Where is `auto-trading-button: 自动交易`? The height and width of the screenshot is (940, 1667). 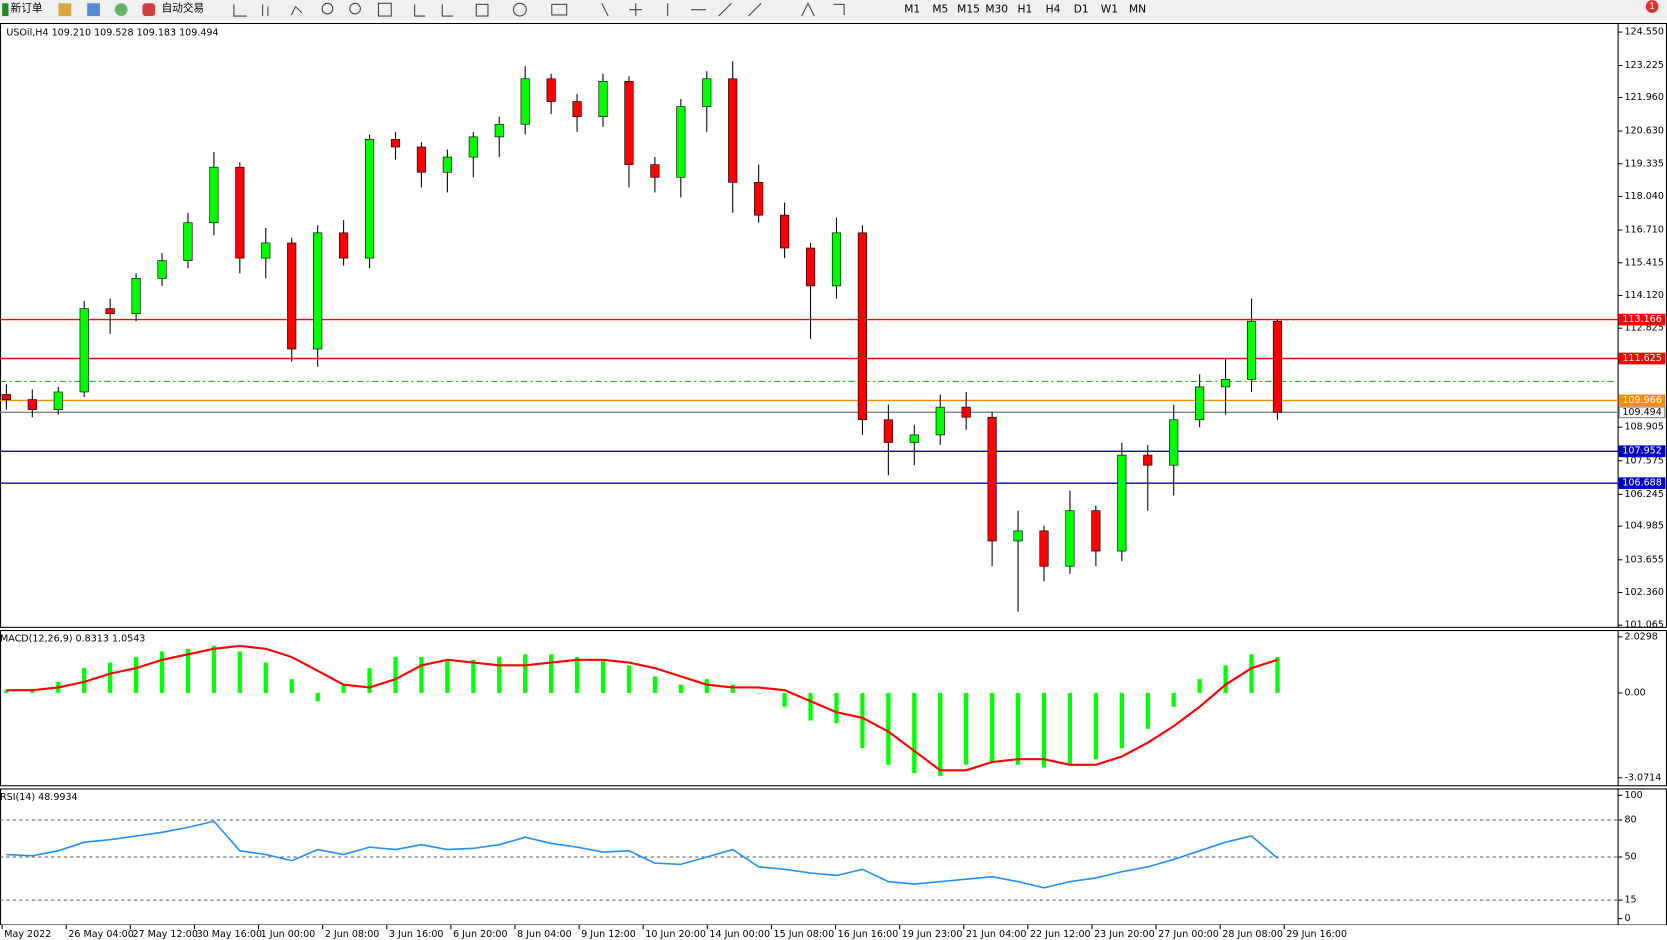
auto-trading-button: 自动交易 is located at coordinates (183, 8).